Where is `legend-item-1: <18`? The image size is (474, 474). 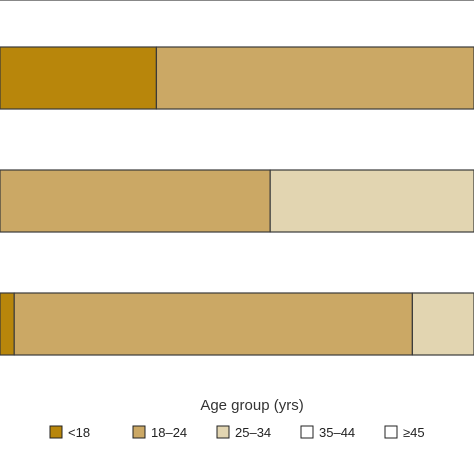
legend-item-1: <18 is located at coordinates (69, 432).